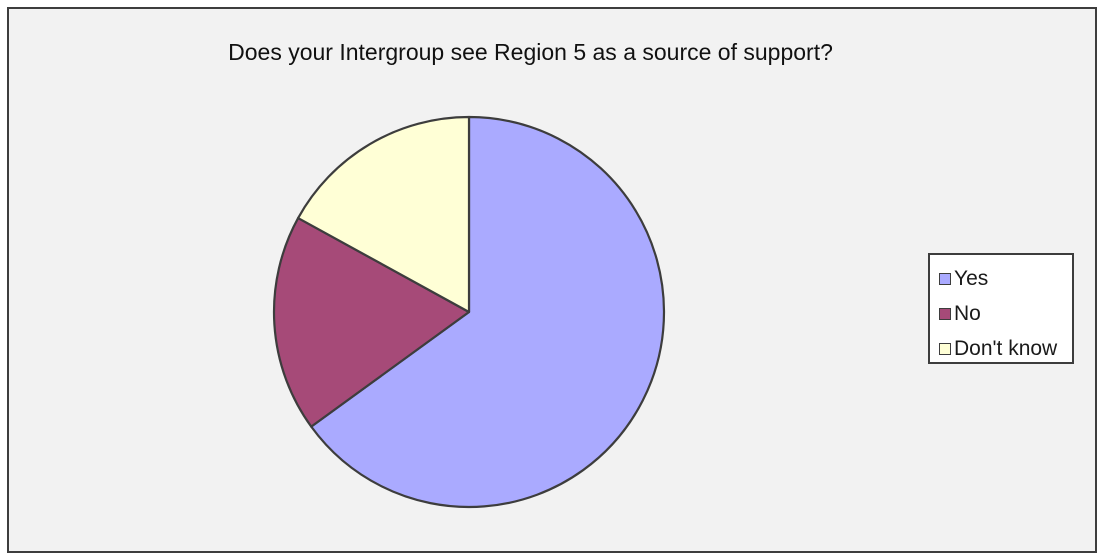 This screenshot has width=1101, height=557. Describe the element at coordinates (967, 313) in the screenshot. I see `legend-label: No` at that location.